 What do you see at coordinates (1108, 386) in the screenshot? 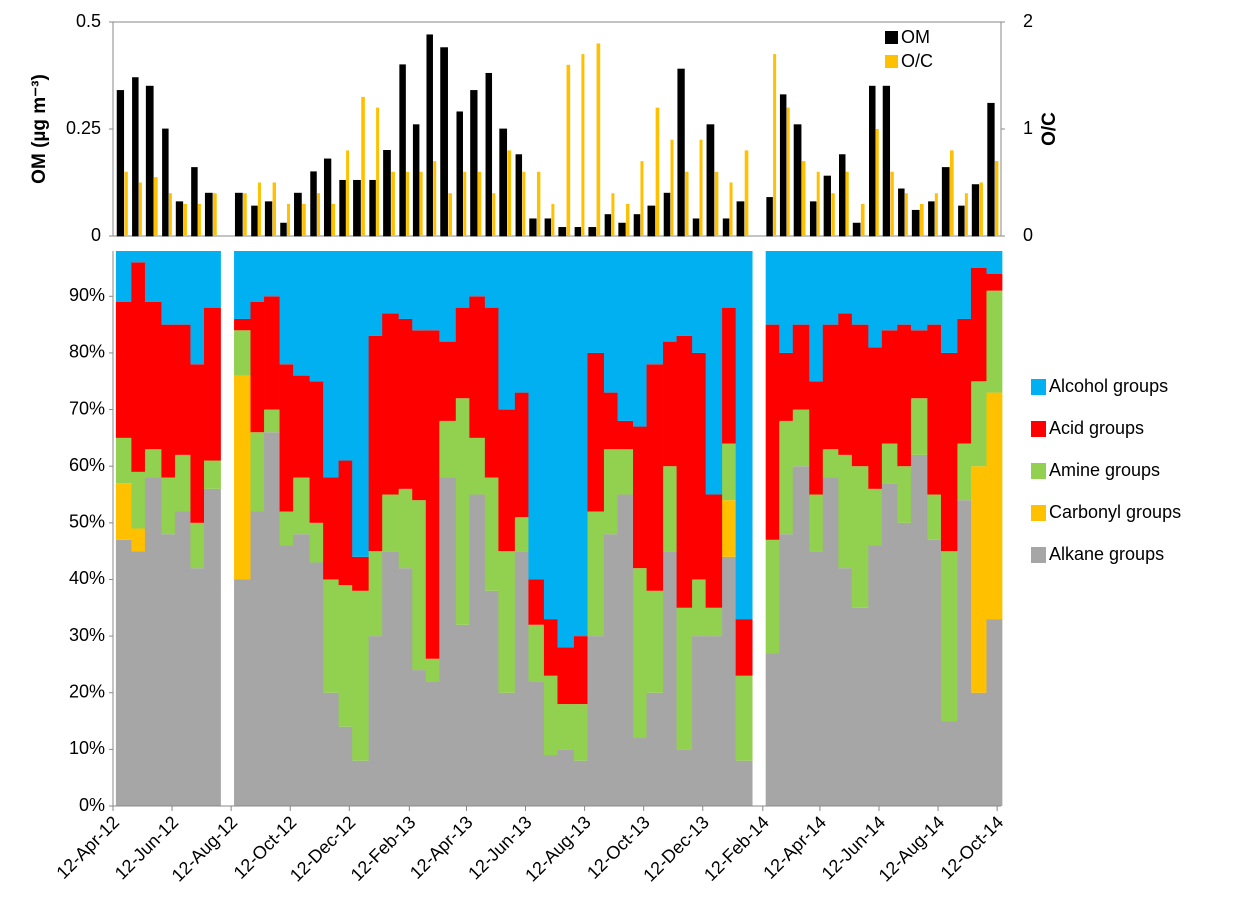
I see `legend-label: Alcohol groups` at bounding box center [1108, 386].